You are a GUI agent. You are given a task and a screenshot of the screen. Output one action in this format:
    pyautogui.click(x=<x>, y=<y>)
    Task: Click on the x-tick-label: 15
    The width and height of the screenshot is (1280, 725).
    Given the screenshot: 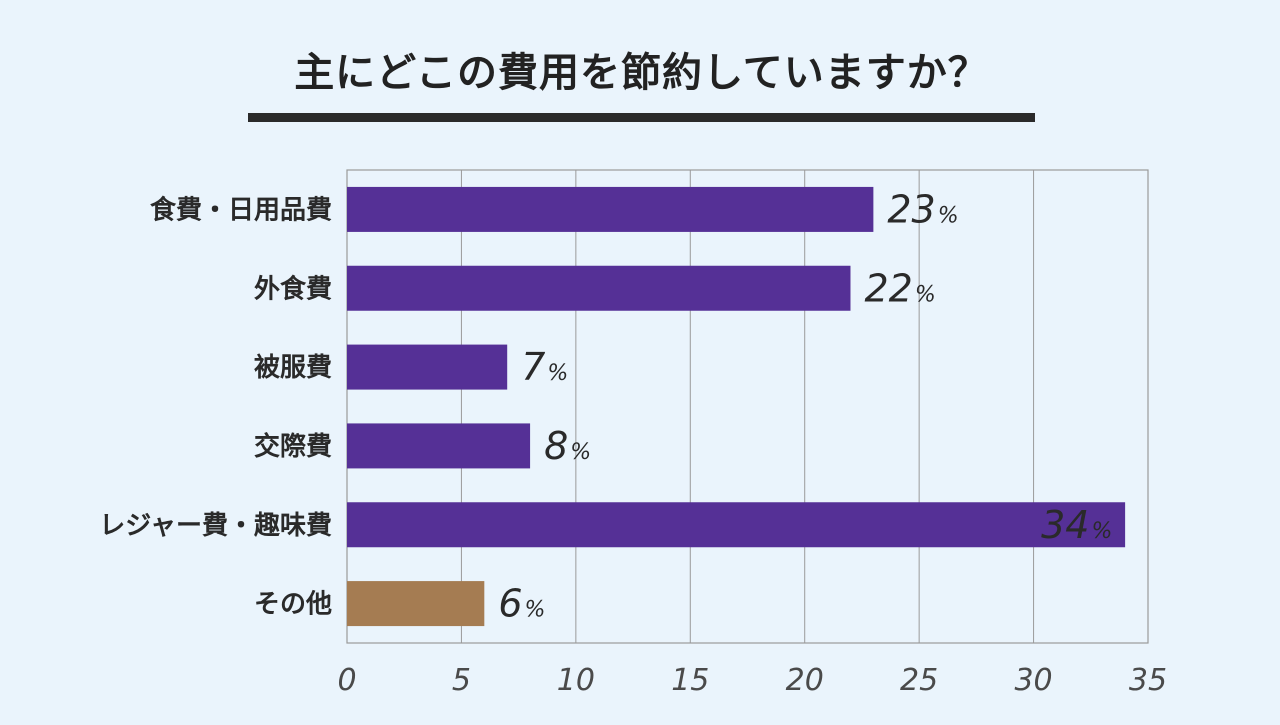 What is the action you would take?
    pyautogui.click(x=690, y=680)
    